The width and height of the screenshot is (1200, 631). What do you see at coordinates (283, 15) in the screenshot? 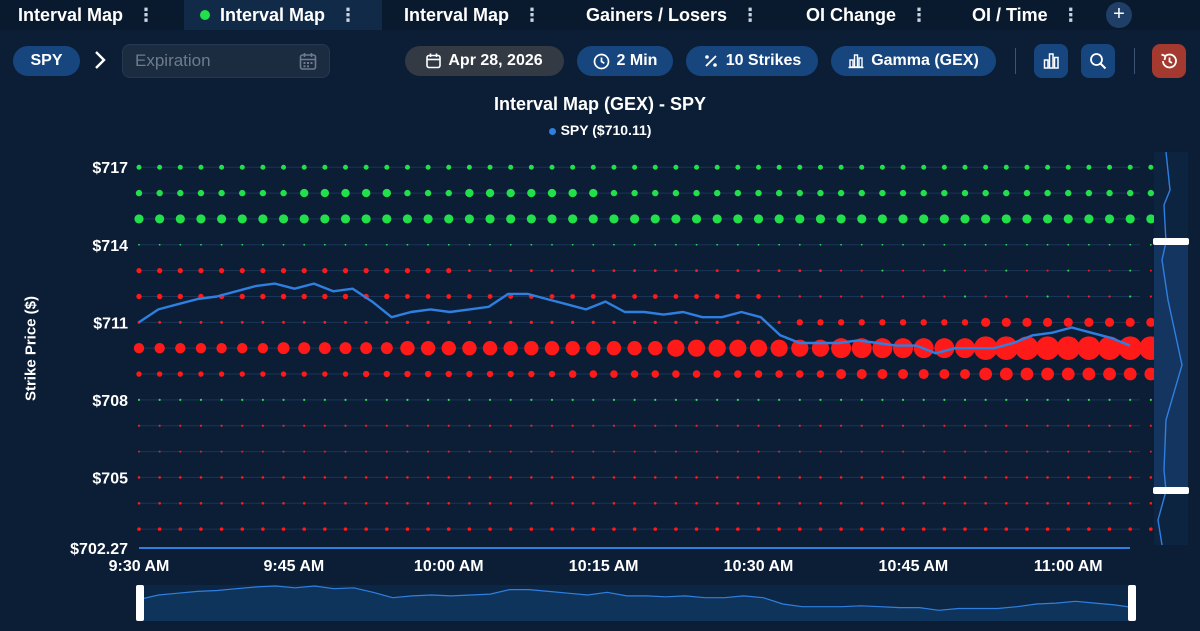
I see `tab-interval-map-2: Interval Map ⋮` at bounding box center [283, 15].